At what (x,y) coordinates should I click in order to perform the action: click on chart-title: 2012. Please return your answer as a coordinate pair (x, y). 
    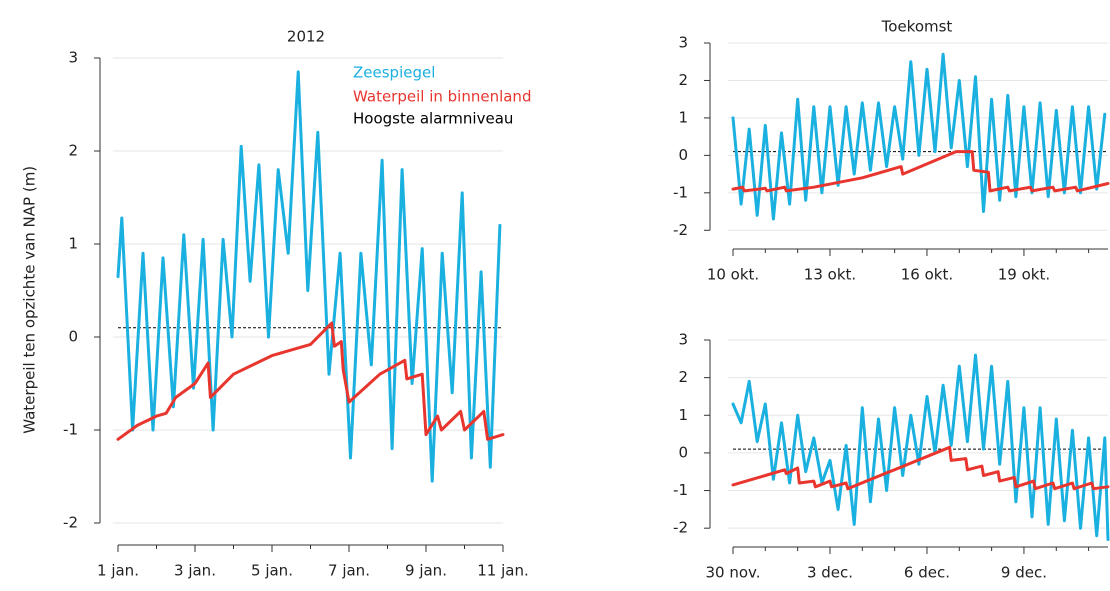
    Looking at the image, I should click on (306, 37).